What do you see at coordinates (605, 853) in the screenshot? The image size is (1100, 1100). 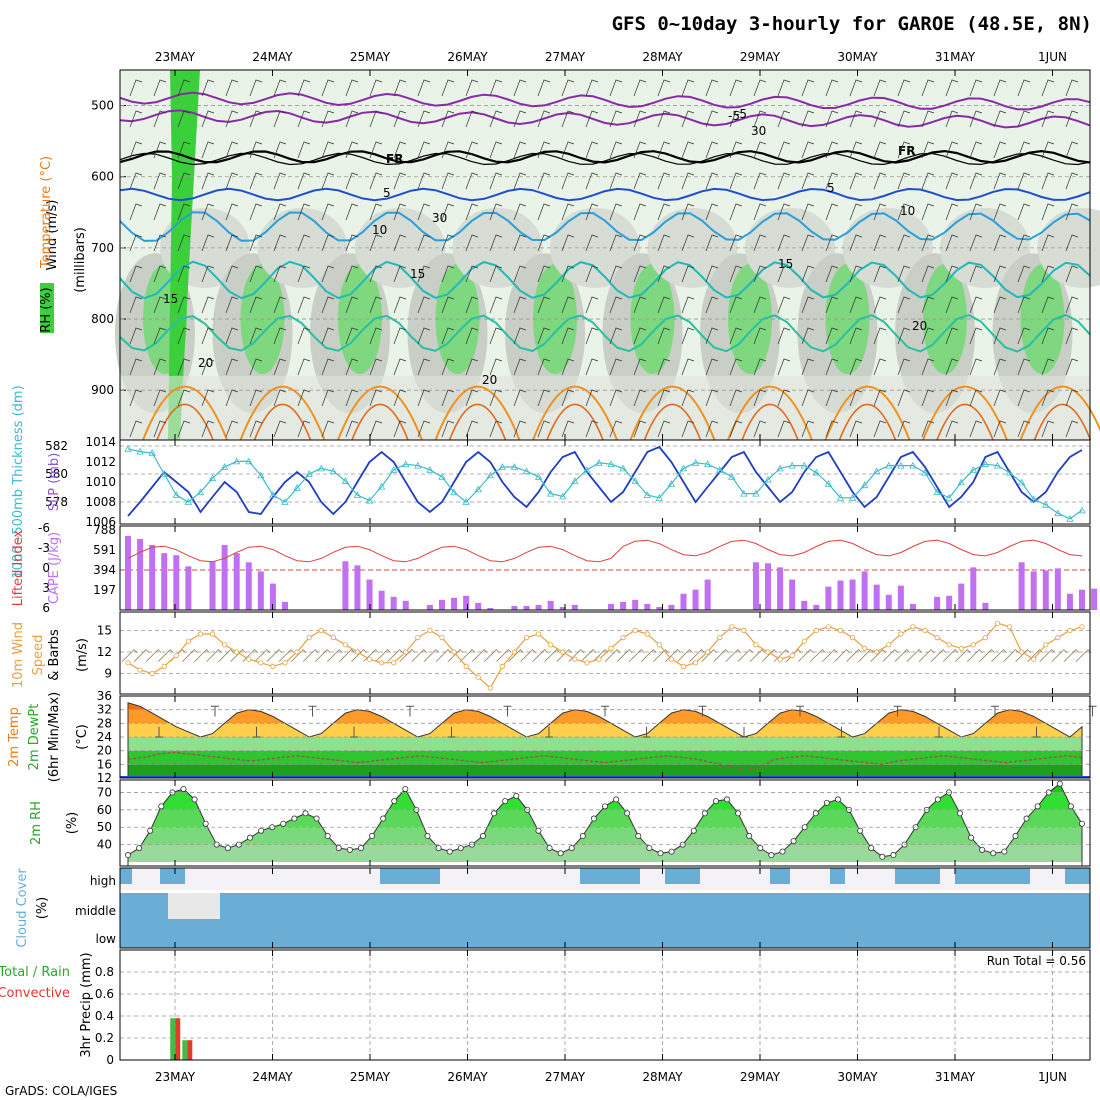 I see `rh-band` at bounding box center [605, 853].